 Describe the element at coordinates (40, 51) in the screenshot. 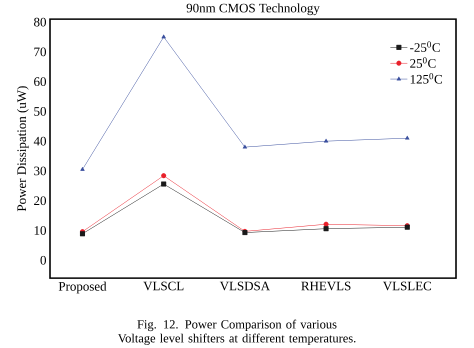

I see `y-tick-label: 70` at that location.